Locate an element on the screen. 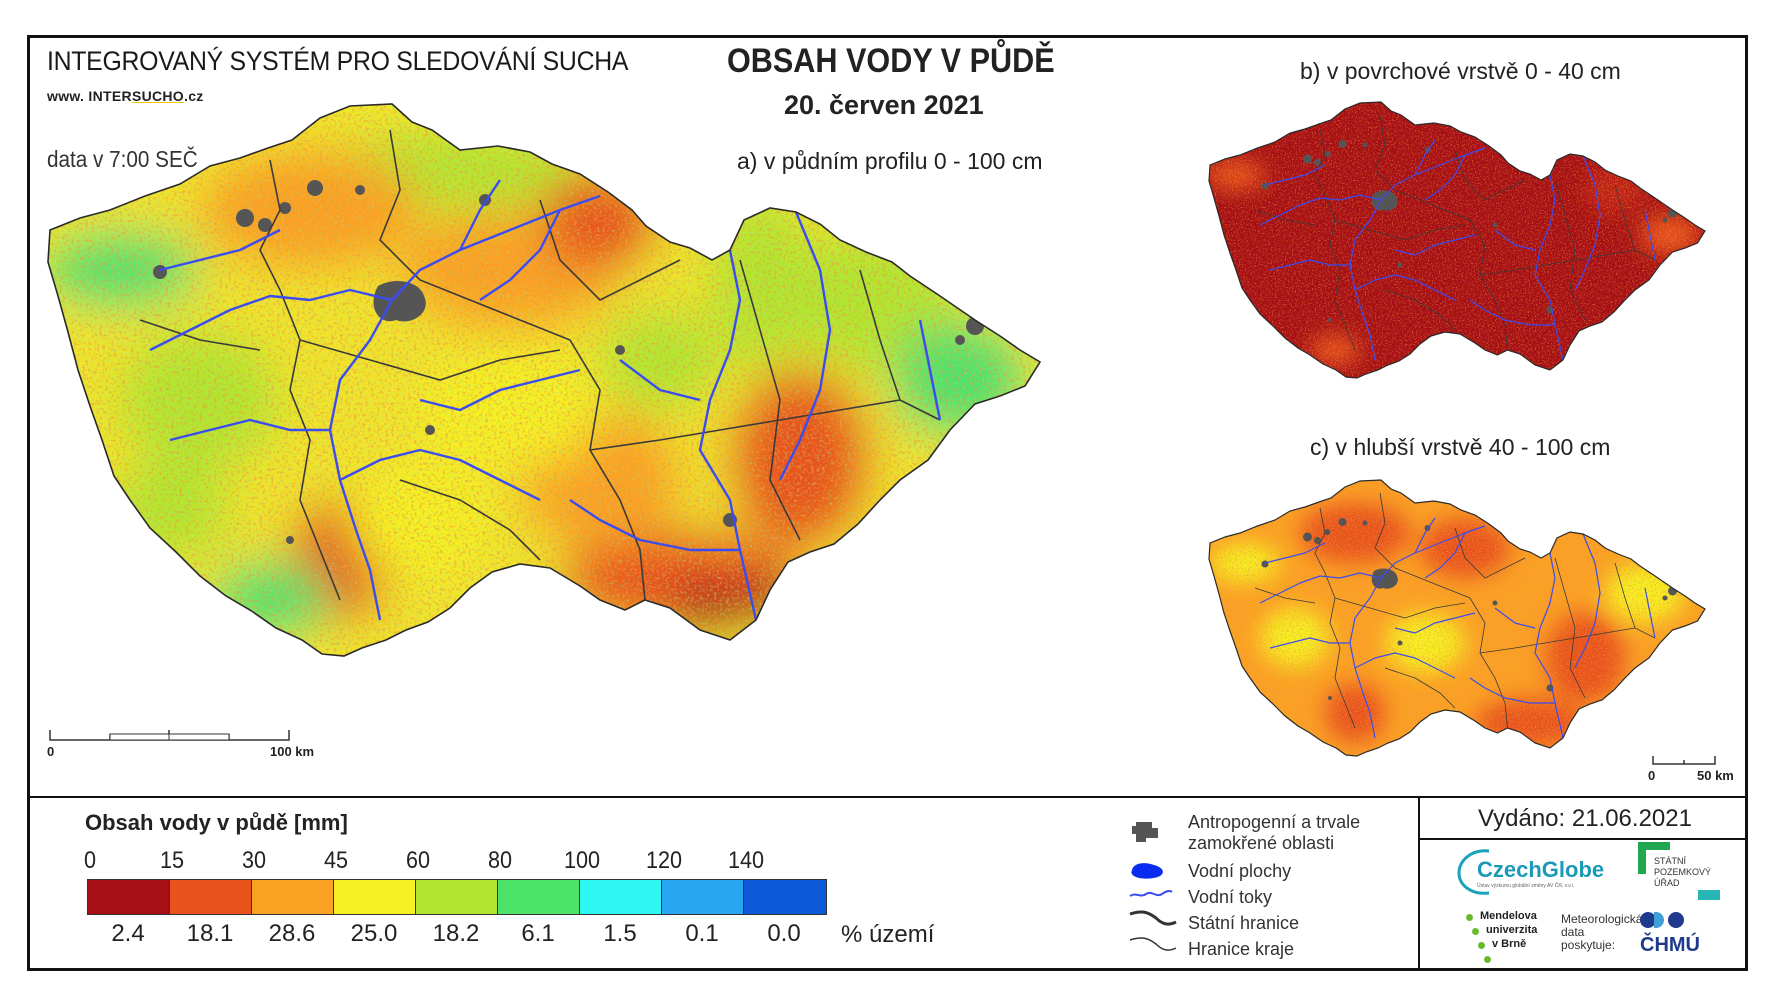 The height and width of the screenshot is (1003, 1772). chmu-logo: ČHMÚ is located at coordinates (1680, 935).